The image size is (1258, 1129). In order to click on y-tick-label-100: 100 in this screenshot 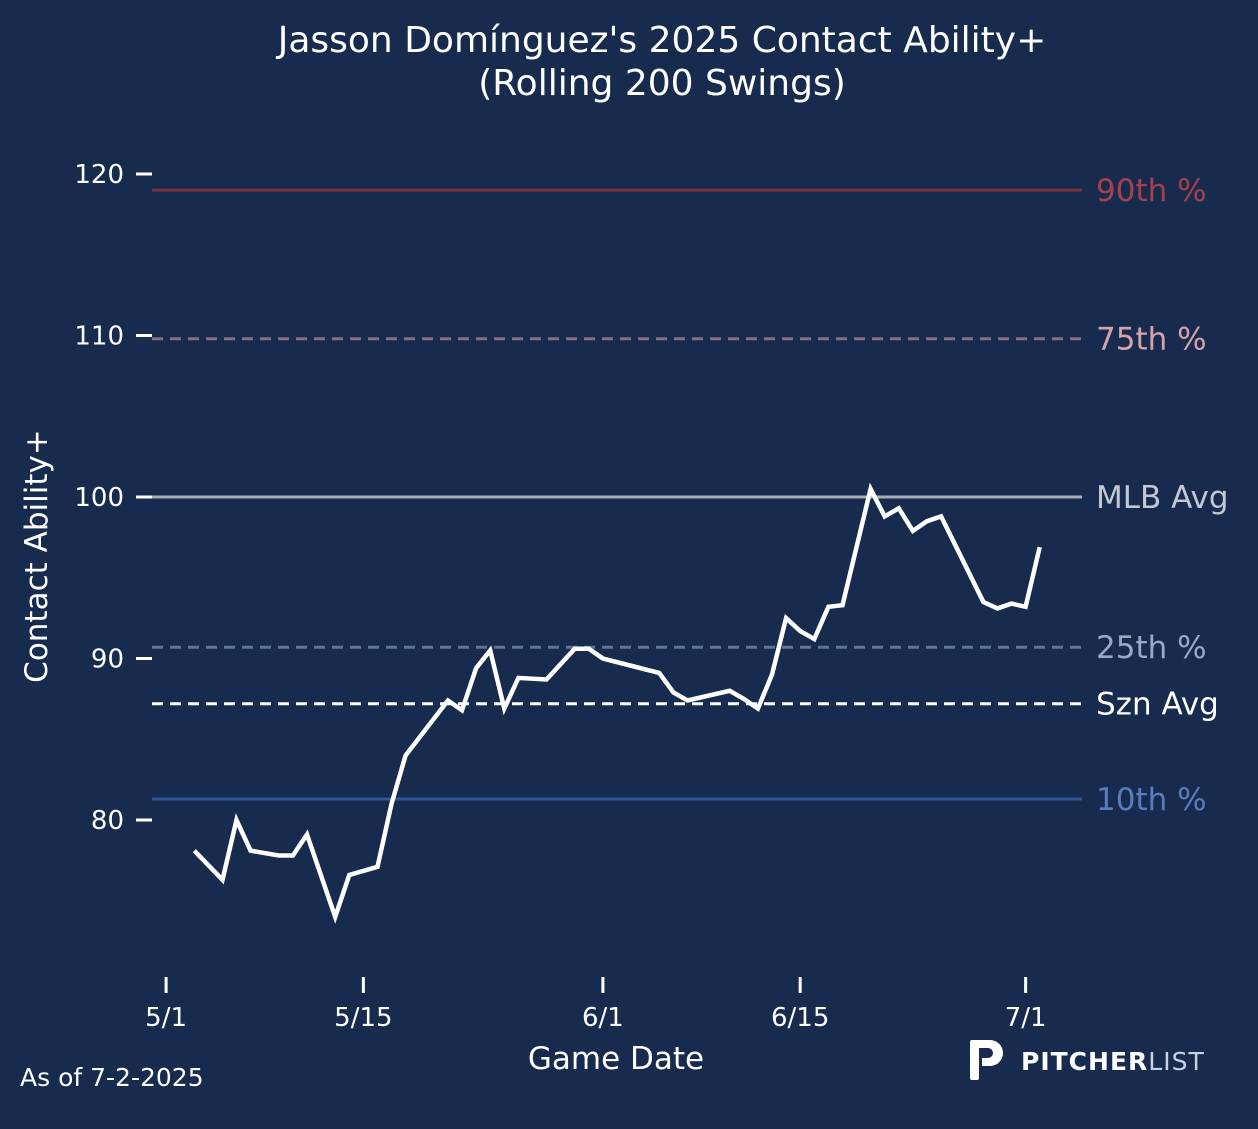, I will do `click(99, 498)`.